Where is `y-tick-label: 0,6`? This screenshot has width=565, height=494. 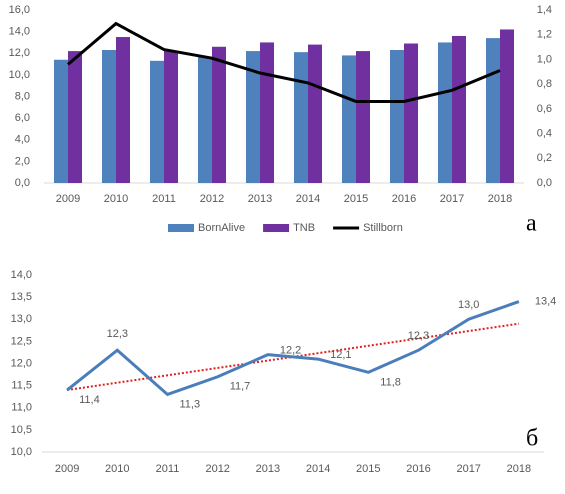
y-tick-label: 0,6 is located at coordinates (544, 109).